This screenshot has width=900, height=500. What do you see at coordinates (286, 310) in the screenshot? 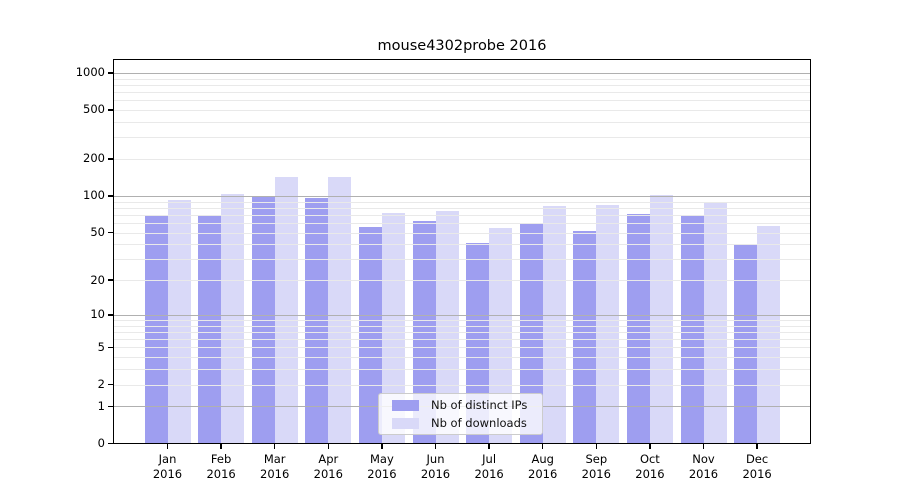
I see `bar-downloads-mar` at bounding box center [286, 310].